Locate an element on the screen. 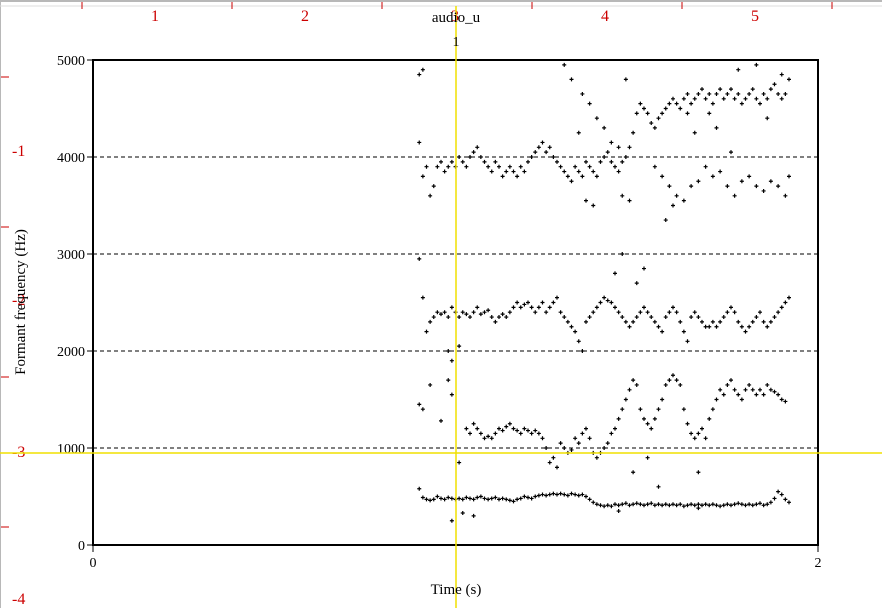  cursor-time-readout: 1 is located at coordinates (456, 42).